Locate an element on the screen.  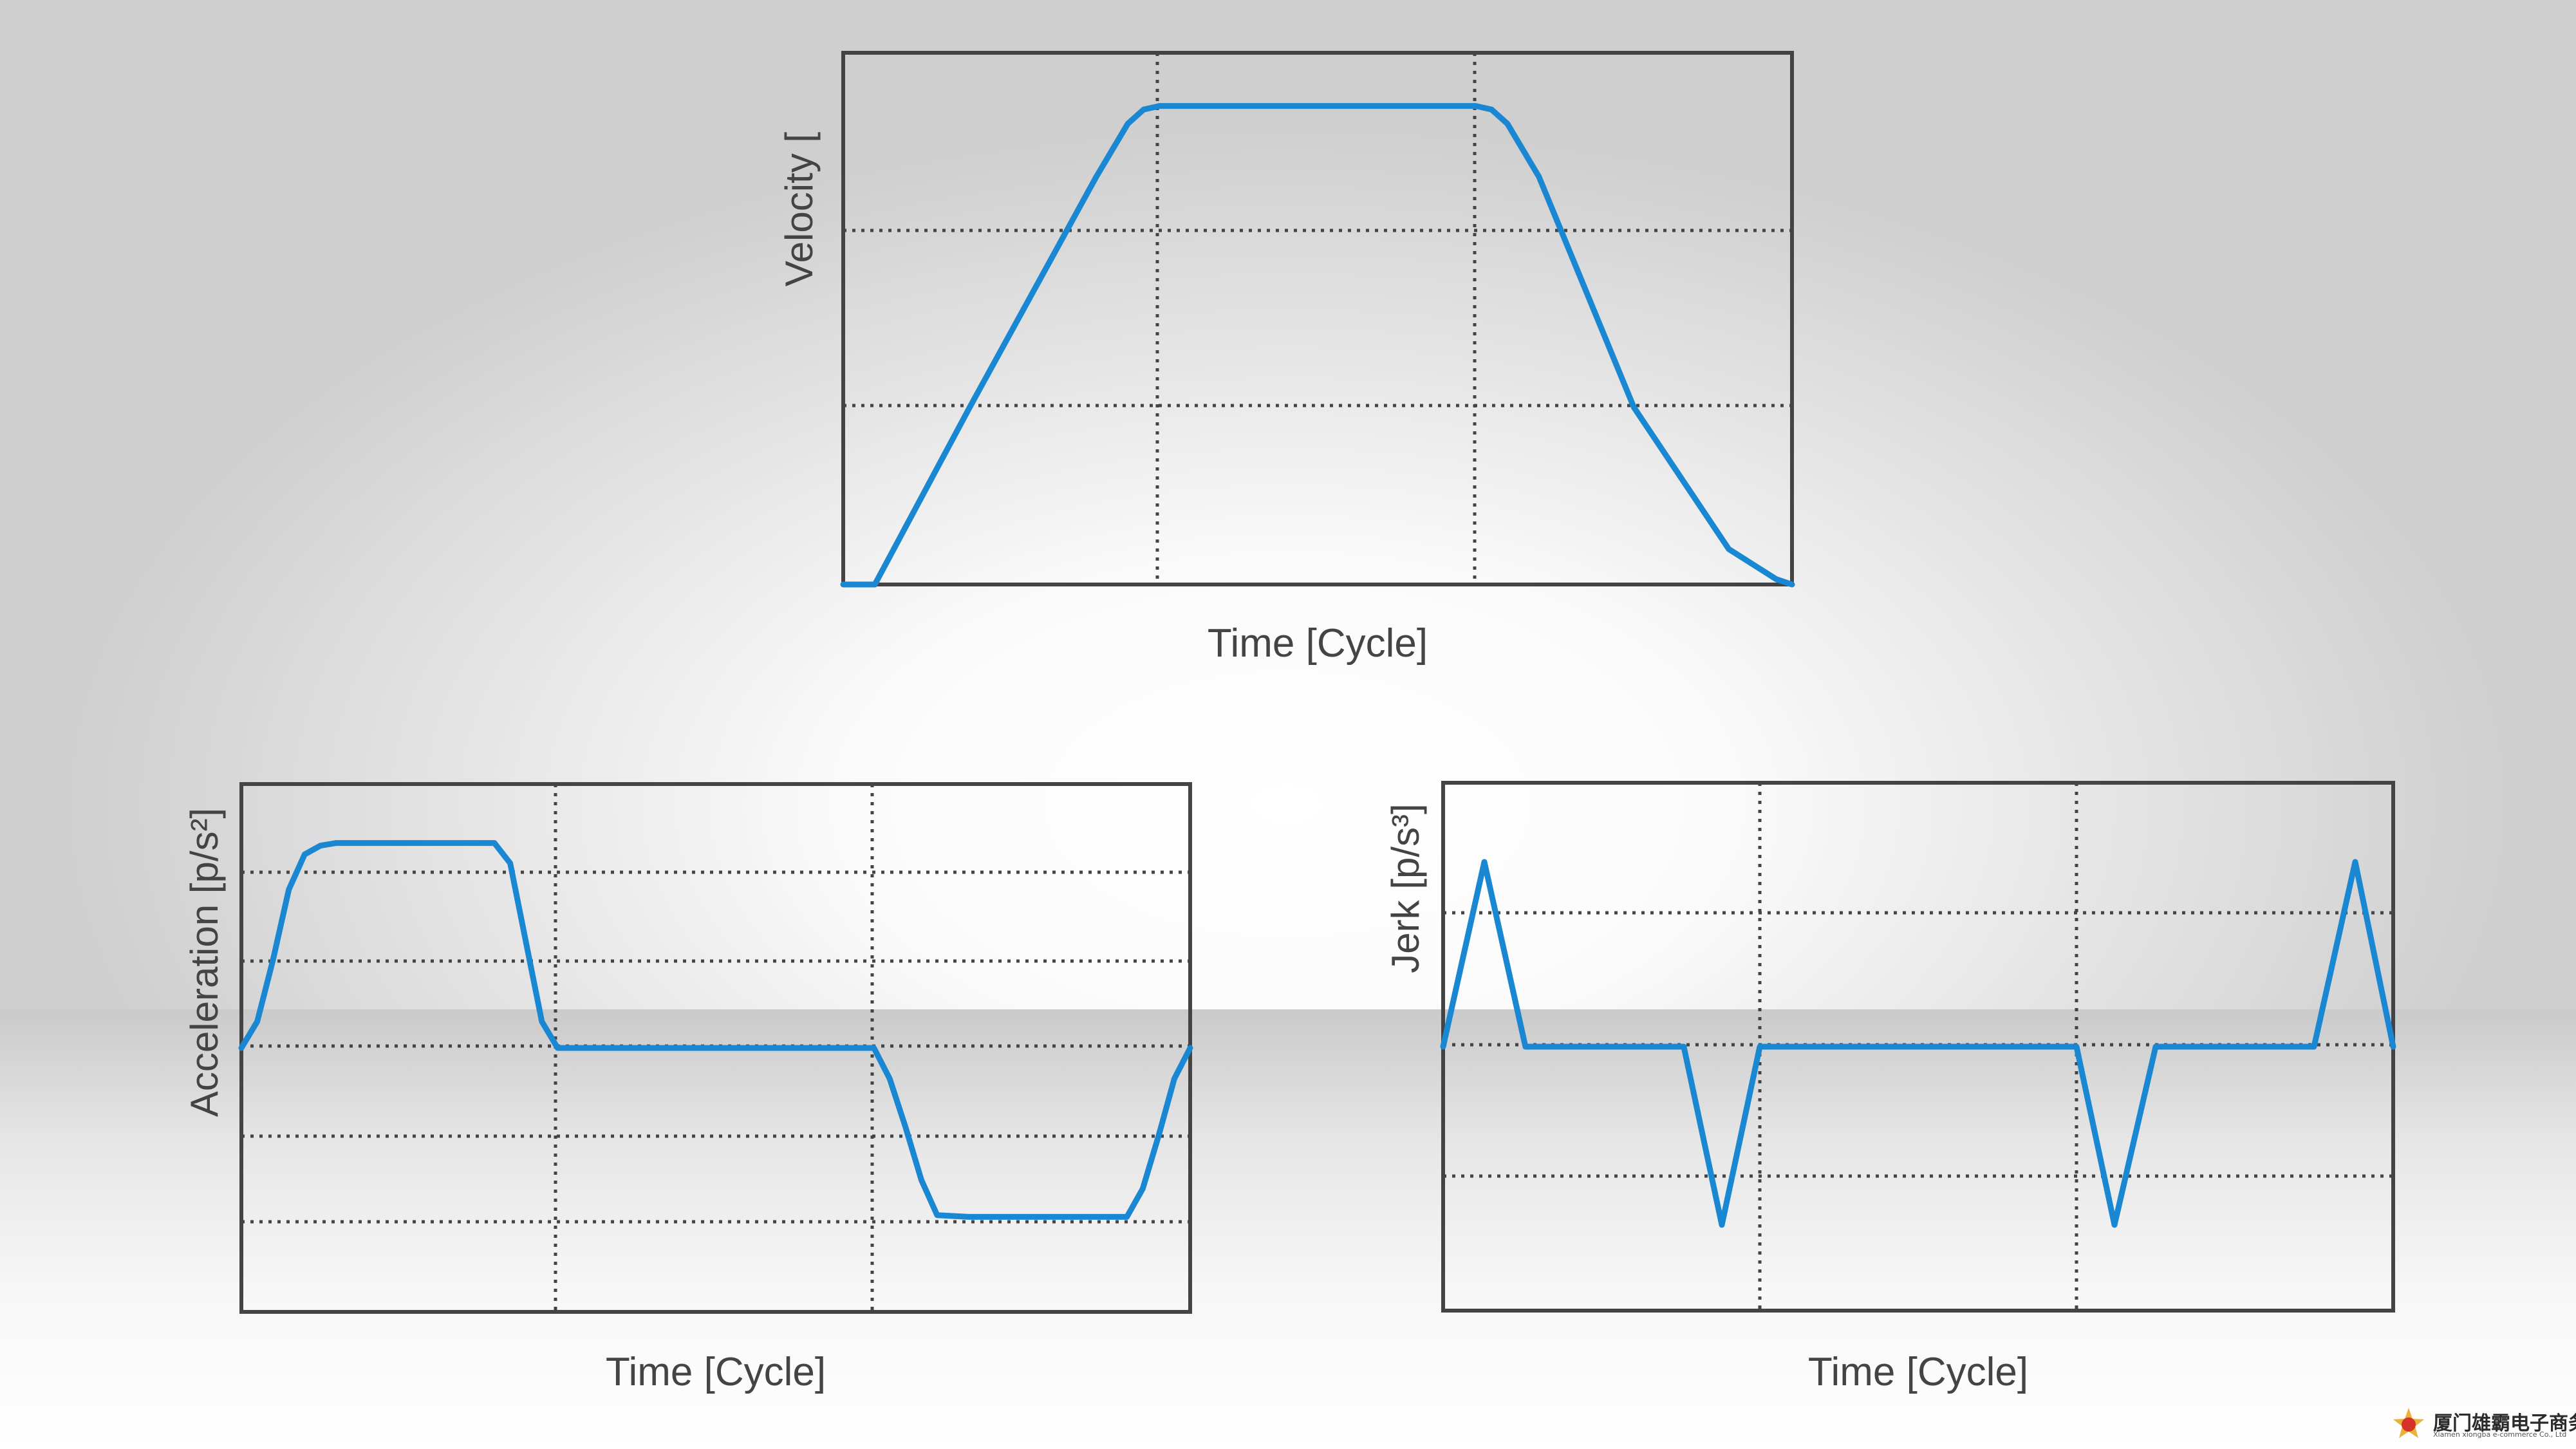
watermark-logo-icon is located at coordinates (2408, 1423).